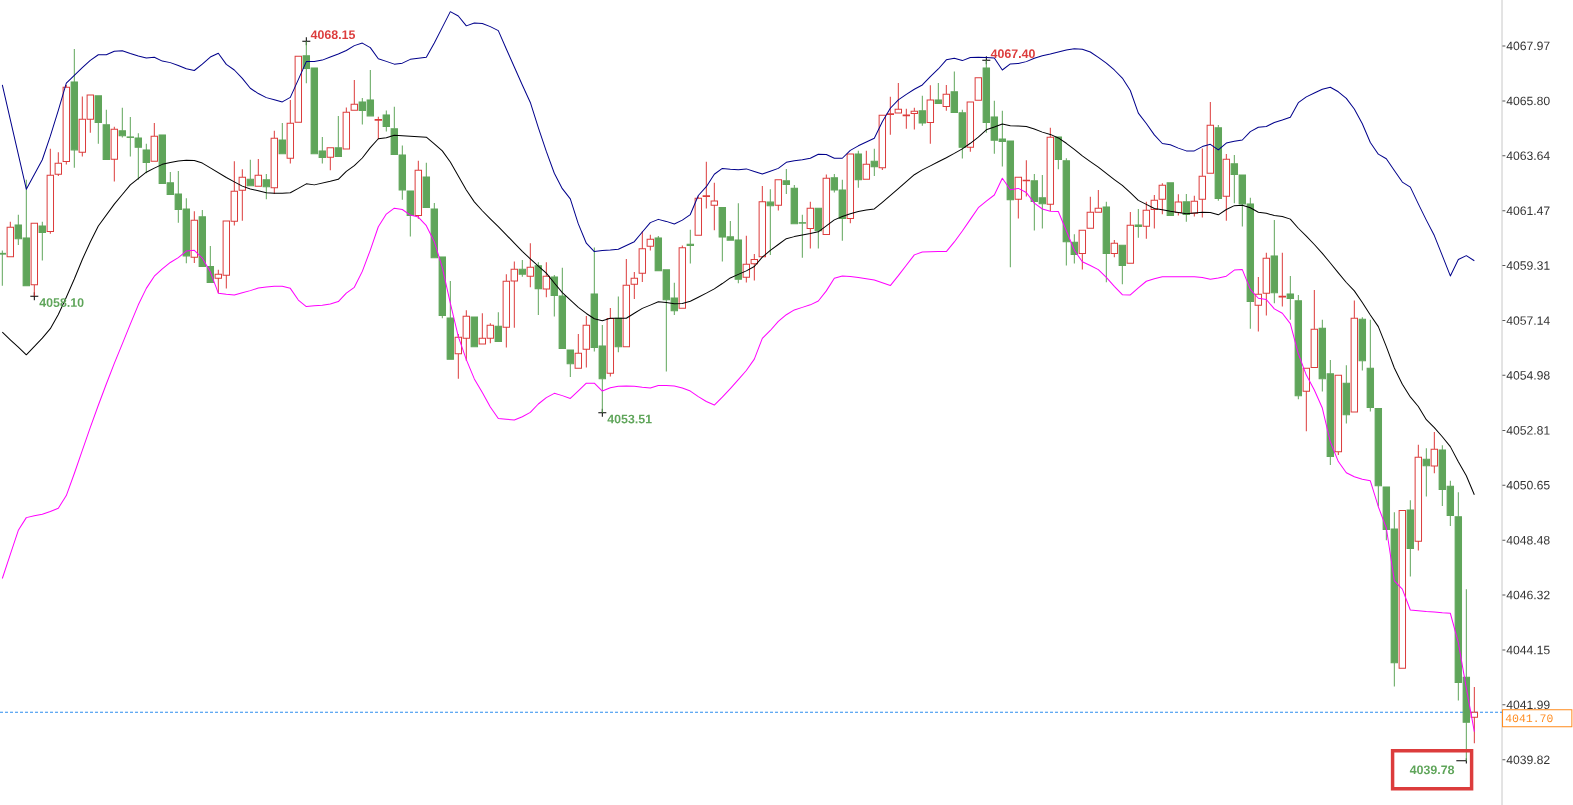 The image size is (1573, 805). Describe the element at coordinates (1528, 156) in the screenshot. I see `y-tick-label: 4063.64` at that location.